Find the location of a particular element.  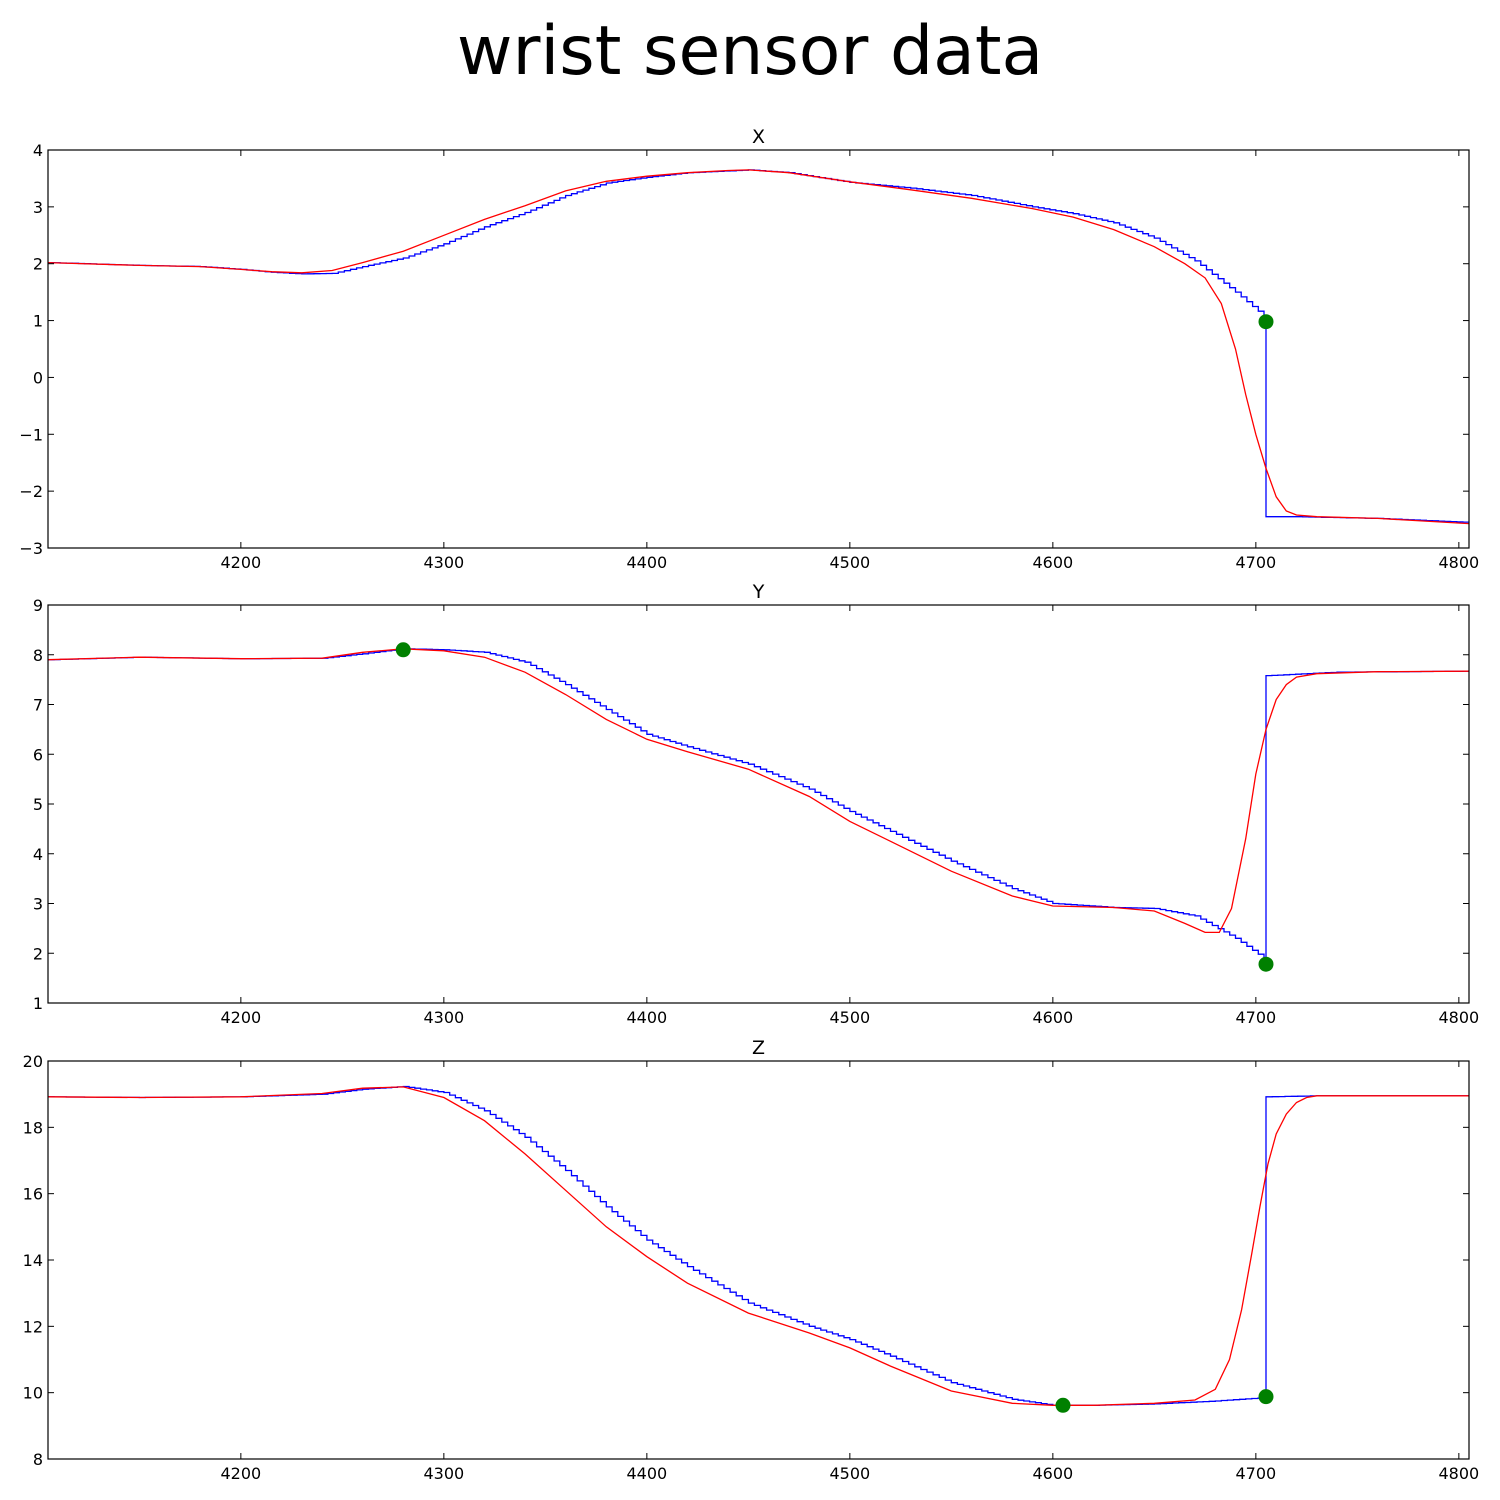

y-tick-label: −1 is located at coordinates (31, 434).